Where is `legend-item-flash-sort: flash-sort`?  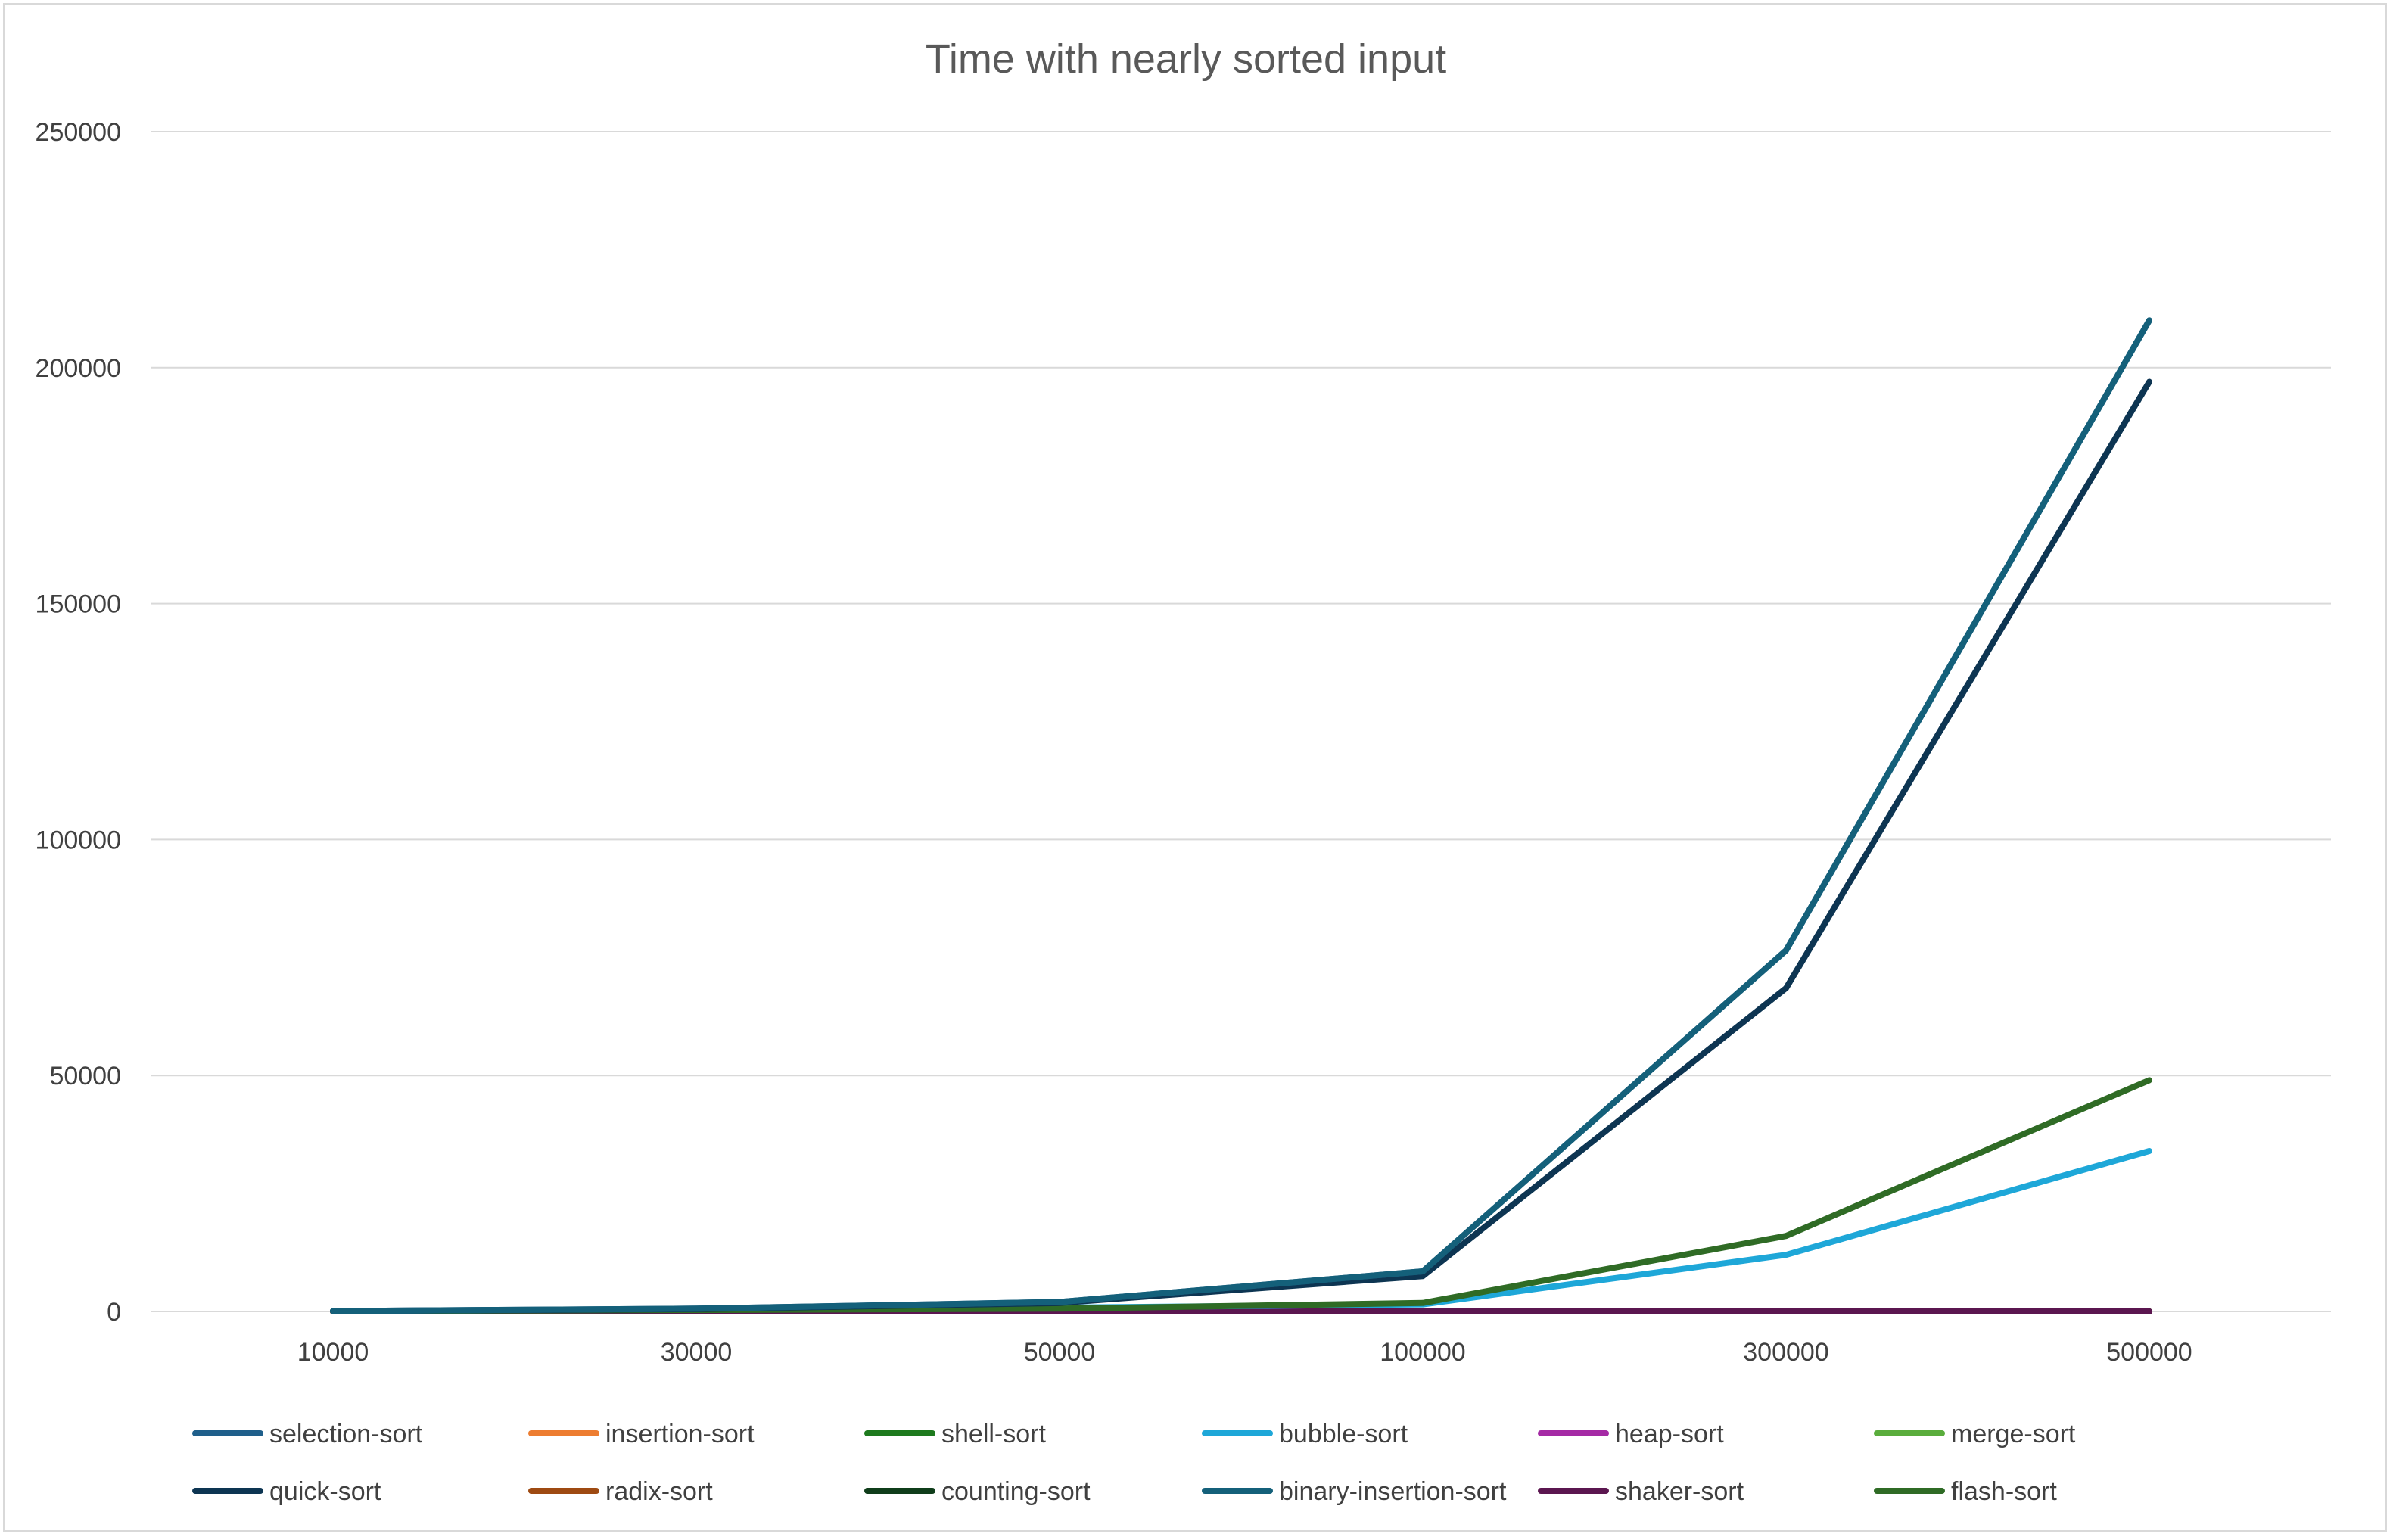
legend-item-flash-sort: flash-sort is located at coordinates (1965, 1491).